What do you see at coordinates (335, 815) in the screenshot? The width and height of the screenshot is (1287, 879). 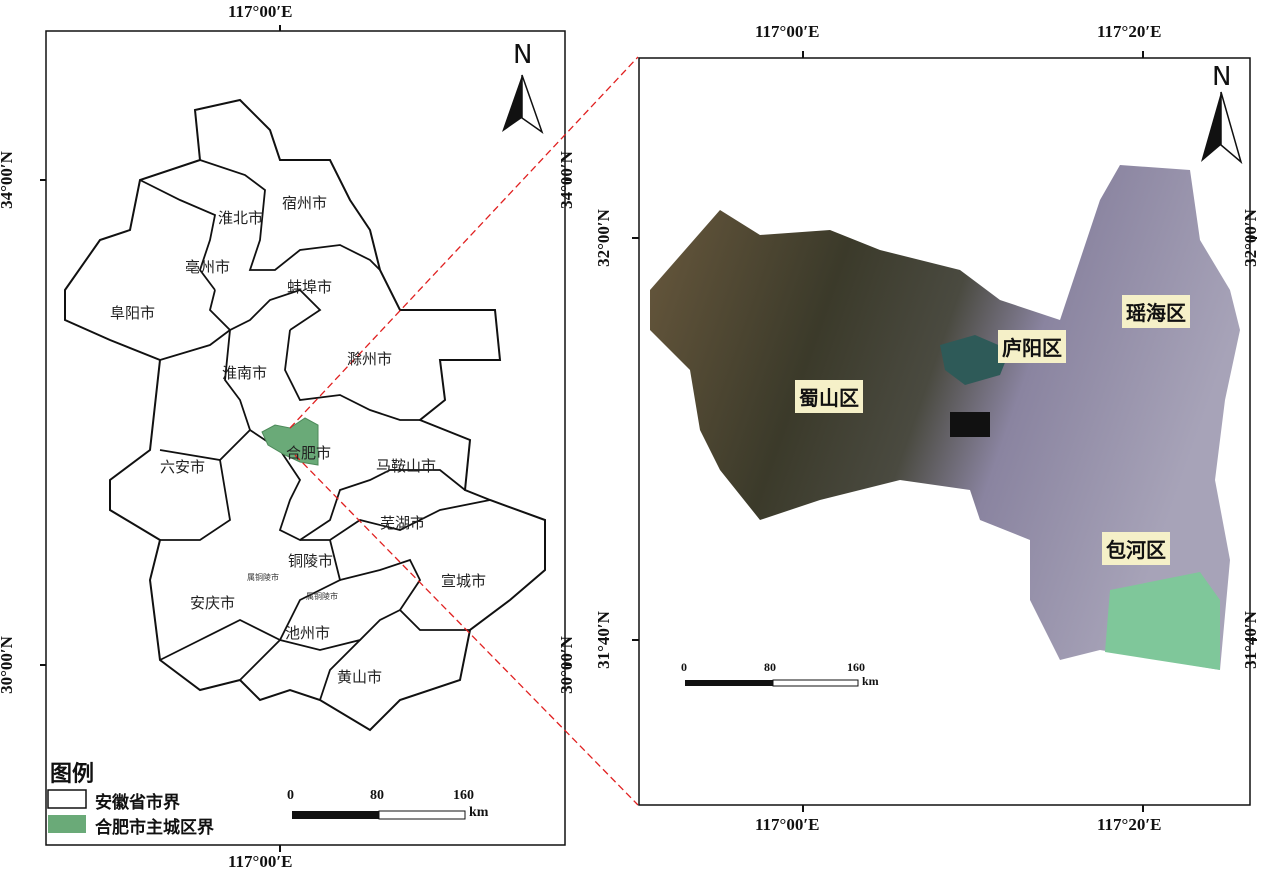 I see `scale-bar-left-black` at bounding box center [335, 815].